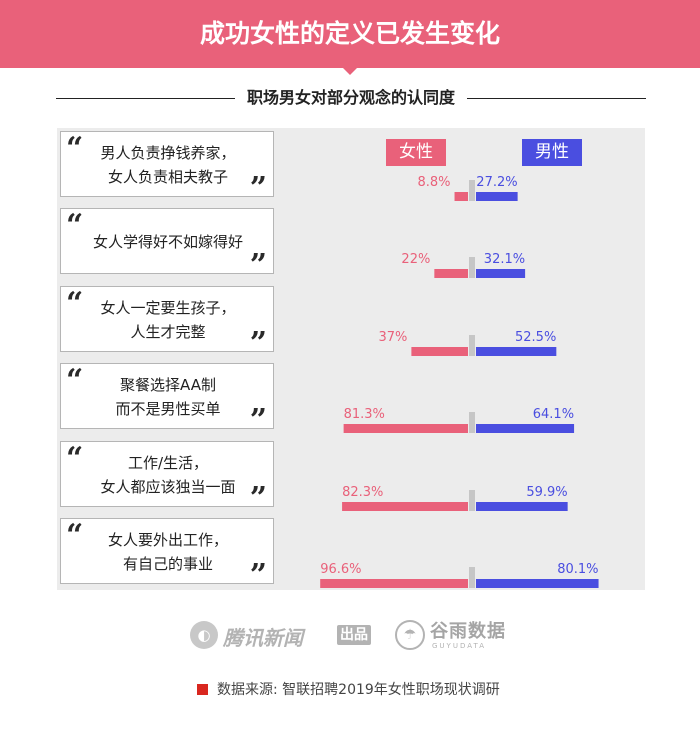 The image size is (700, 734). Describe the element at coordinates (496, 182) in the screenshot. I see `male-value-label: 27.2%` at that location.